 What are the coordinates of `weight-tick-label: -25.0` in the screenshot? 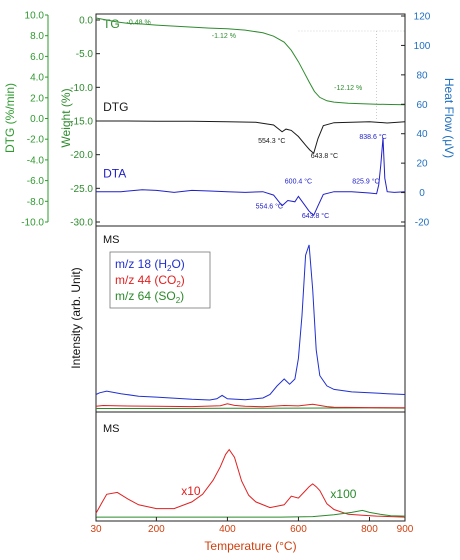 It's located at (81, 189).